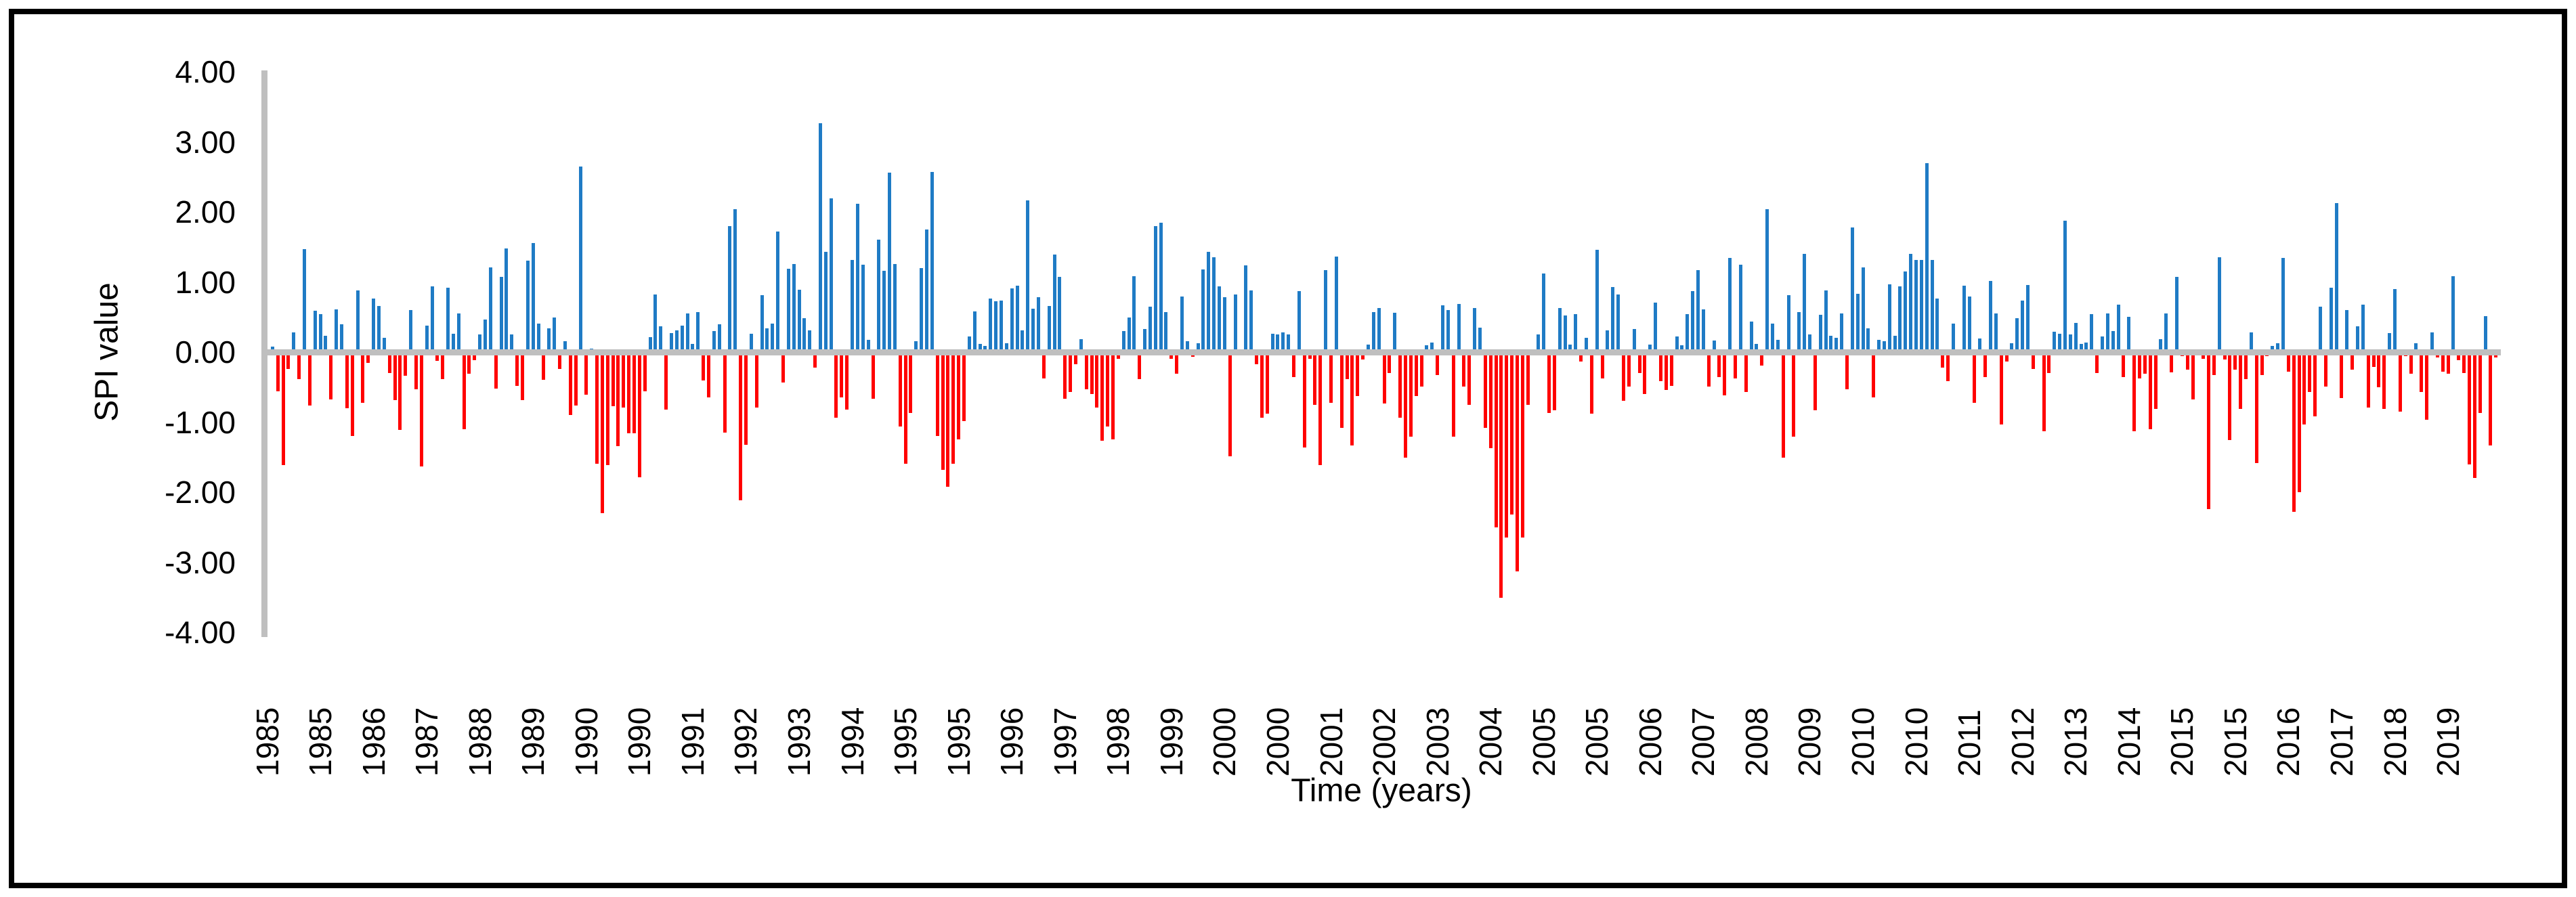  Describe the element at coordinates (2448, 741) in the screenshot. I see `x-tick-label: 2019` at that location.